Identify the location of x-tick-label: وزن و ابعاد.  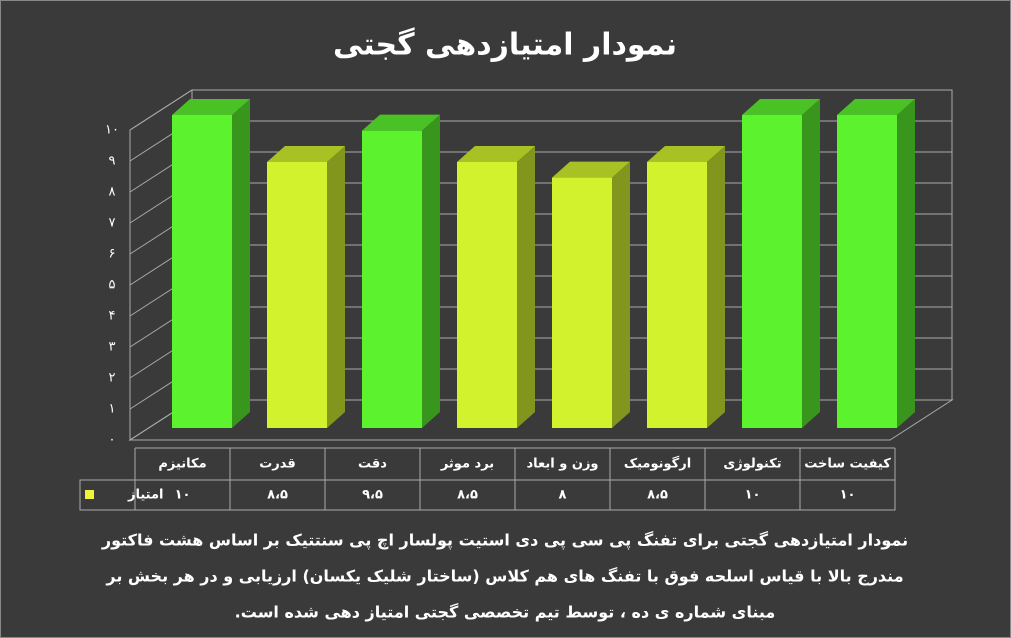
(562, 464).